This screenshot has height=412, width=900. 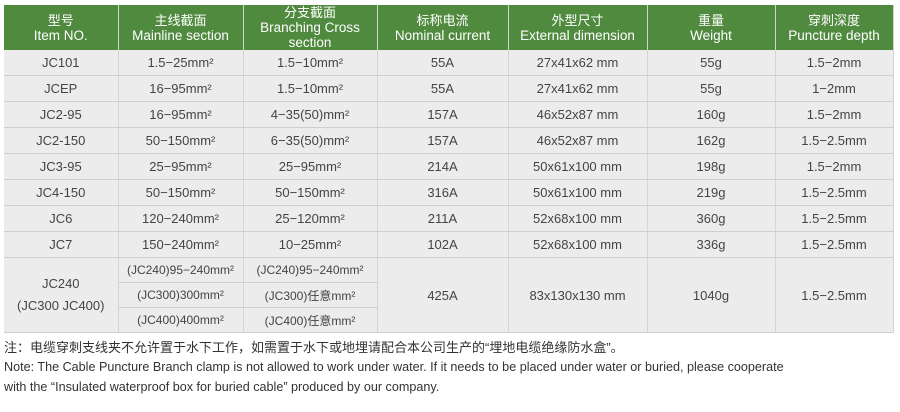 What do you see at coordinates (443, 166) in the screenshot?
I see `current-cell: 214A` at bounding box center [443, 166].